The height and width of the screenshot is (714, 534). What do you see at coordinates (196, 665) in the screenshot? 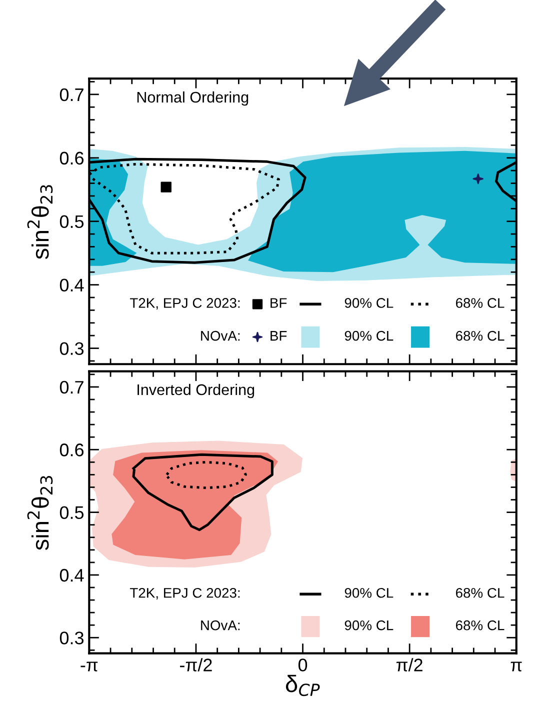
I see `x-tick-label: -π/2` at bounding box center [196, 665].